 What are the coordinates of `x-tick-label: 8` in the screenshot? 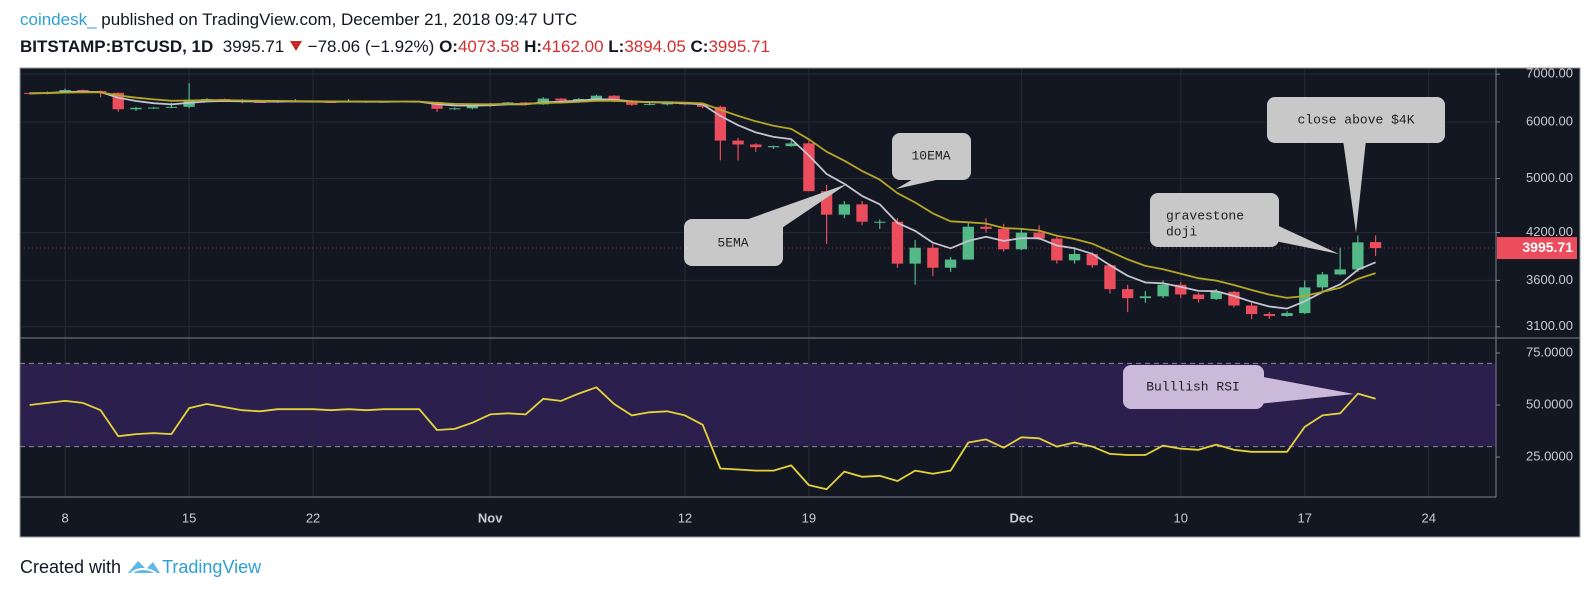 It's located at (65, 517).